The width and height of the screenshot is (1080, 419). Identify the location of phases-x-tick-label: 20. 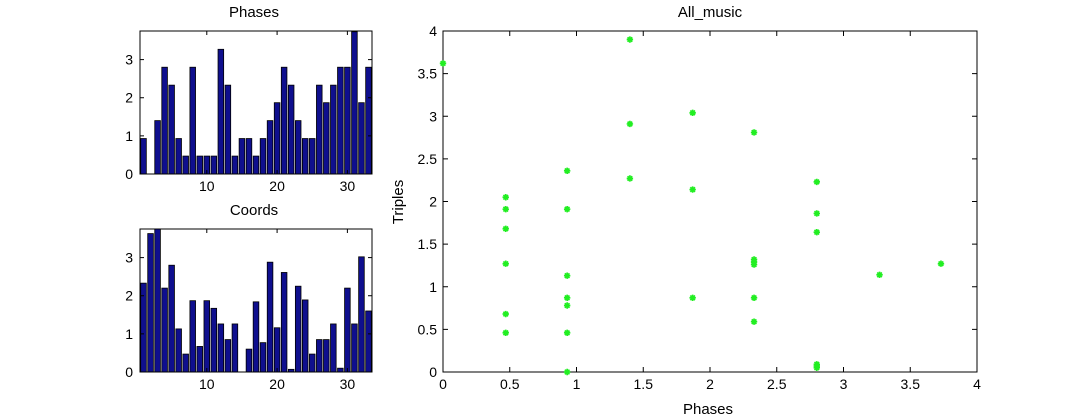
(277, 186).